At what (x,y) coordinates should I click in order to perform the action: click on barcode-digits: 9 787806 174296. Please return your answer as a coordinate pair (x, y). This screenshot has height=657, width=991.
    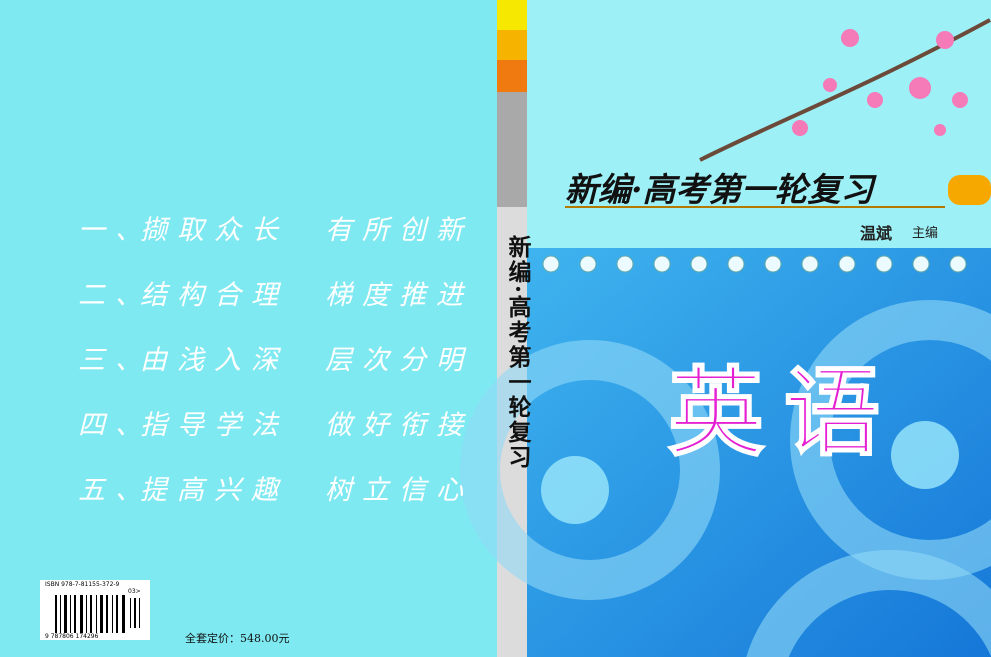
    Looking at the image, I should click on (72, 636).